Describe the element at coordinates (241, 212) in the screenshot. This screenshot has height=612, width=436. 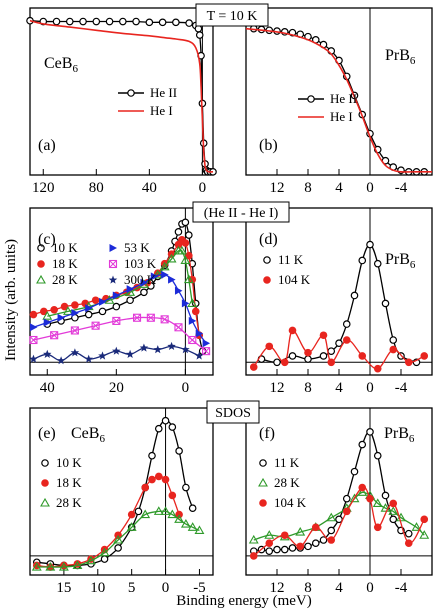
I see `middle-label-box` at that location.